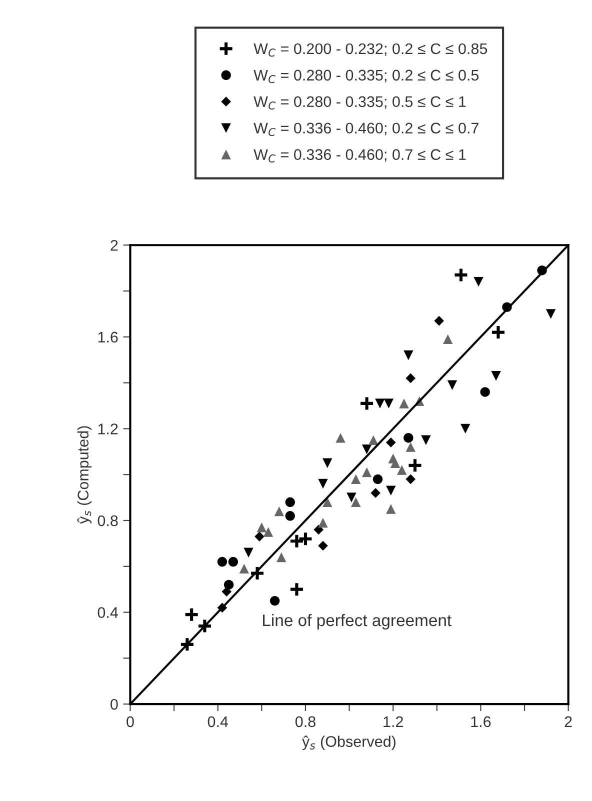 Image resolution: width=592 pixels, height=801 pixels. Describe the element at coordinates (108, 429) in the screenshot. I see `y-tick-label: 1.2` at that location.